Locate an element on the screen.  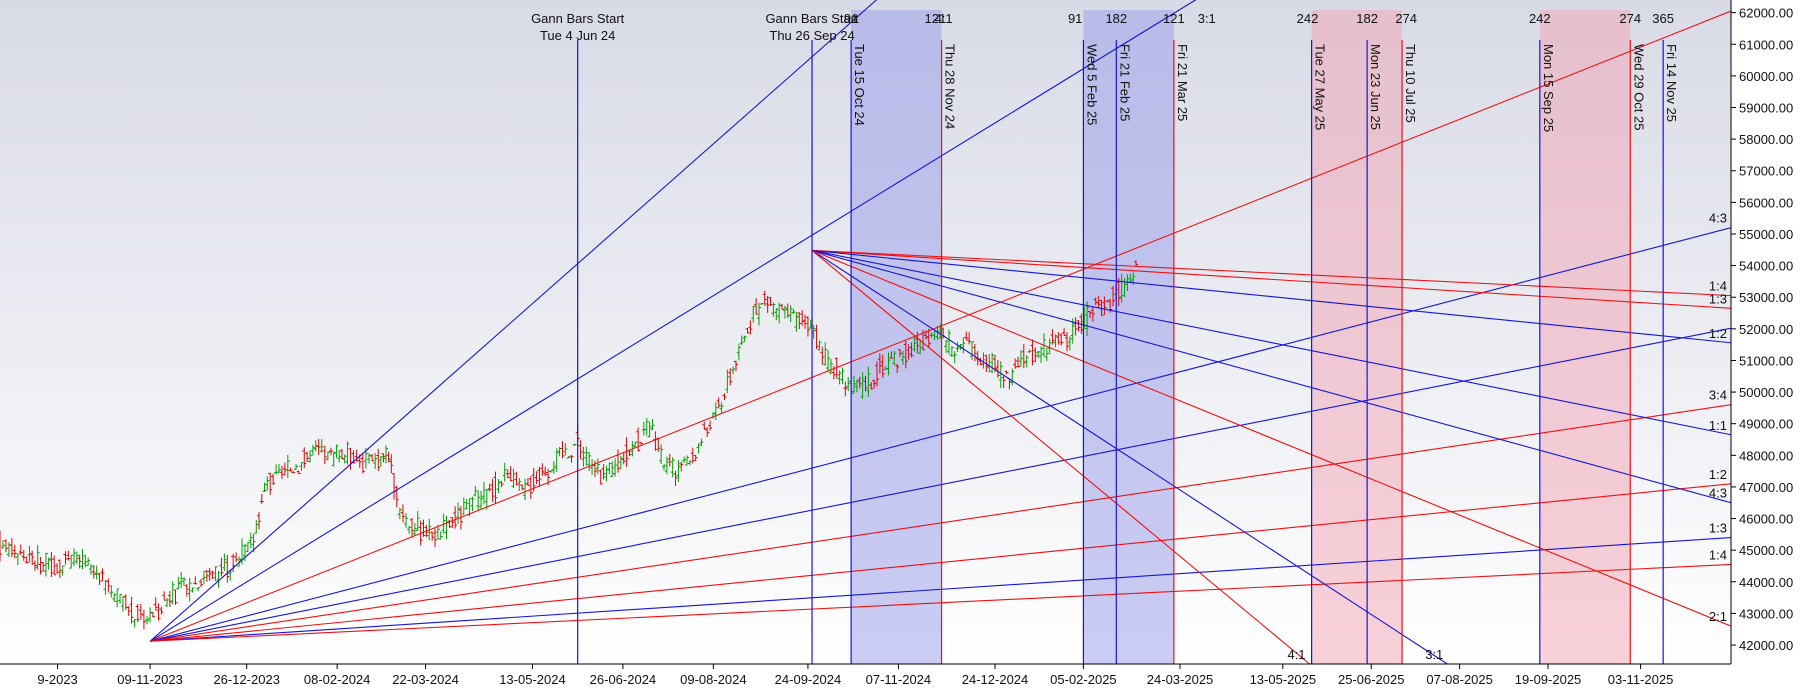
top-header-text: Thu 26 Sep 24 is located at coordinates (811, 35).